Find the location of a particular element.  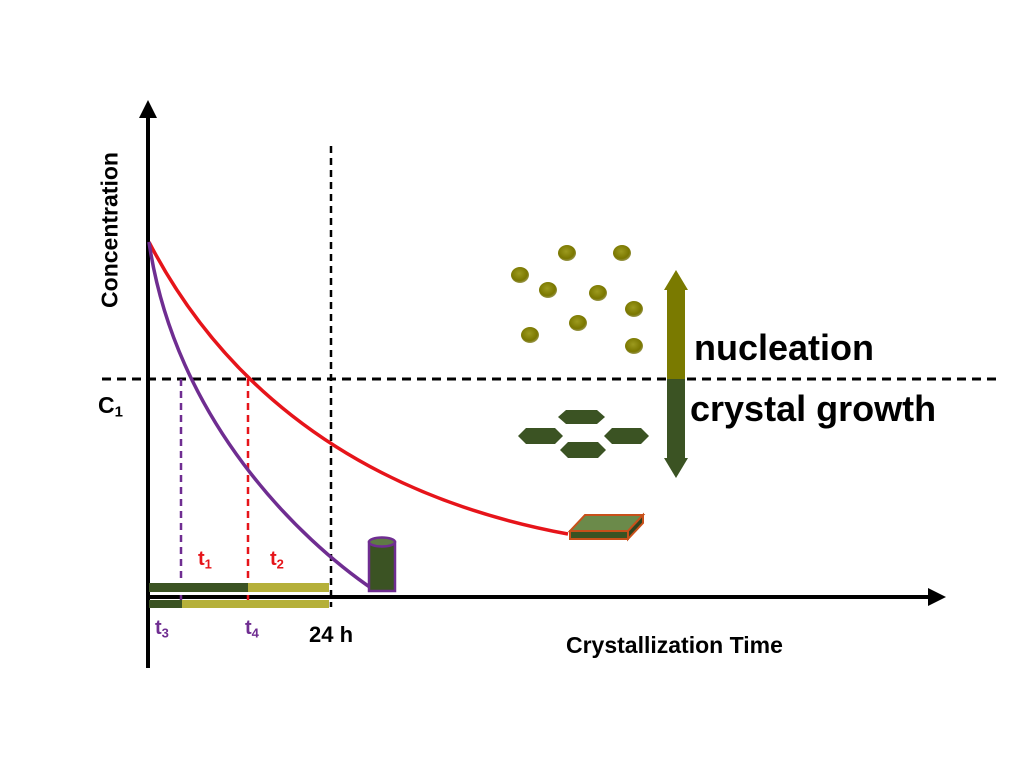

x-axis is located at coordinates (547, 597).